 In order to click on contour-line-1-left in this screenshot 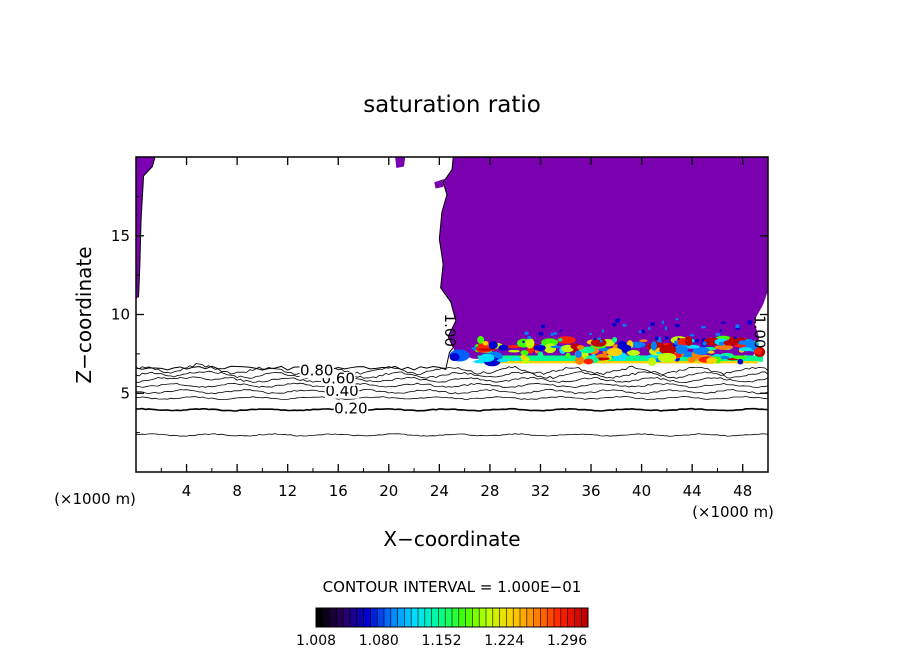, I will do `click(147, 227)`.